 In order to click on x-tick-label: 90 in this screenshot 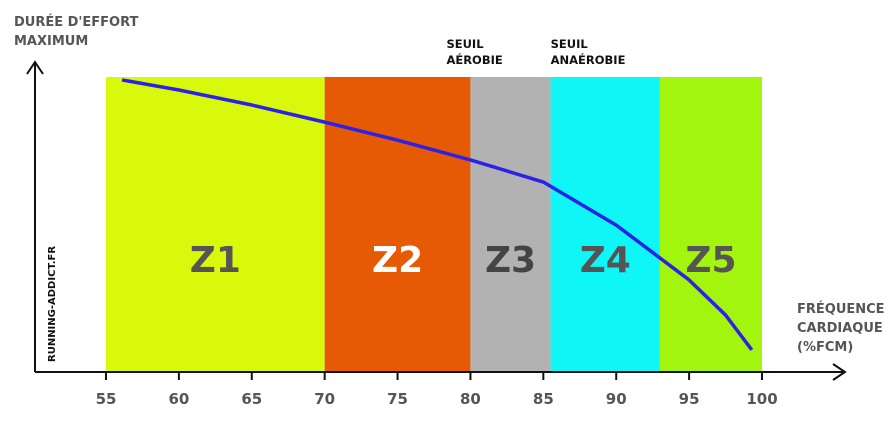, I will do `click(616, 399)`.